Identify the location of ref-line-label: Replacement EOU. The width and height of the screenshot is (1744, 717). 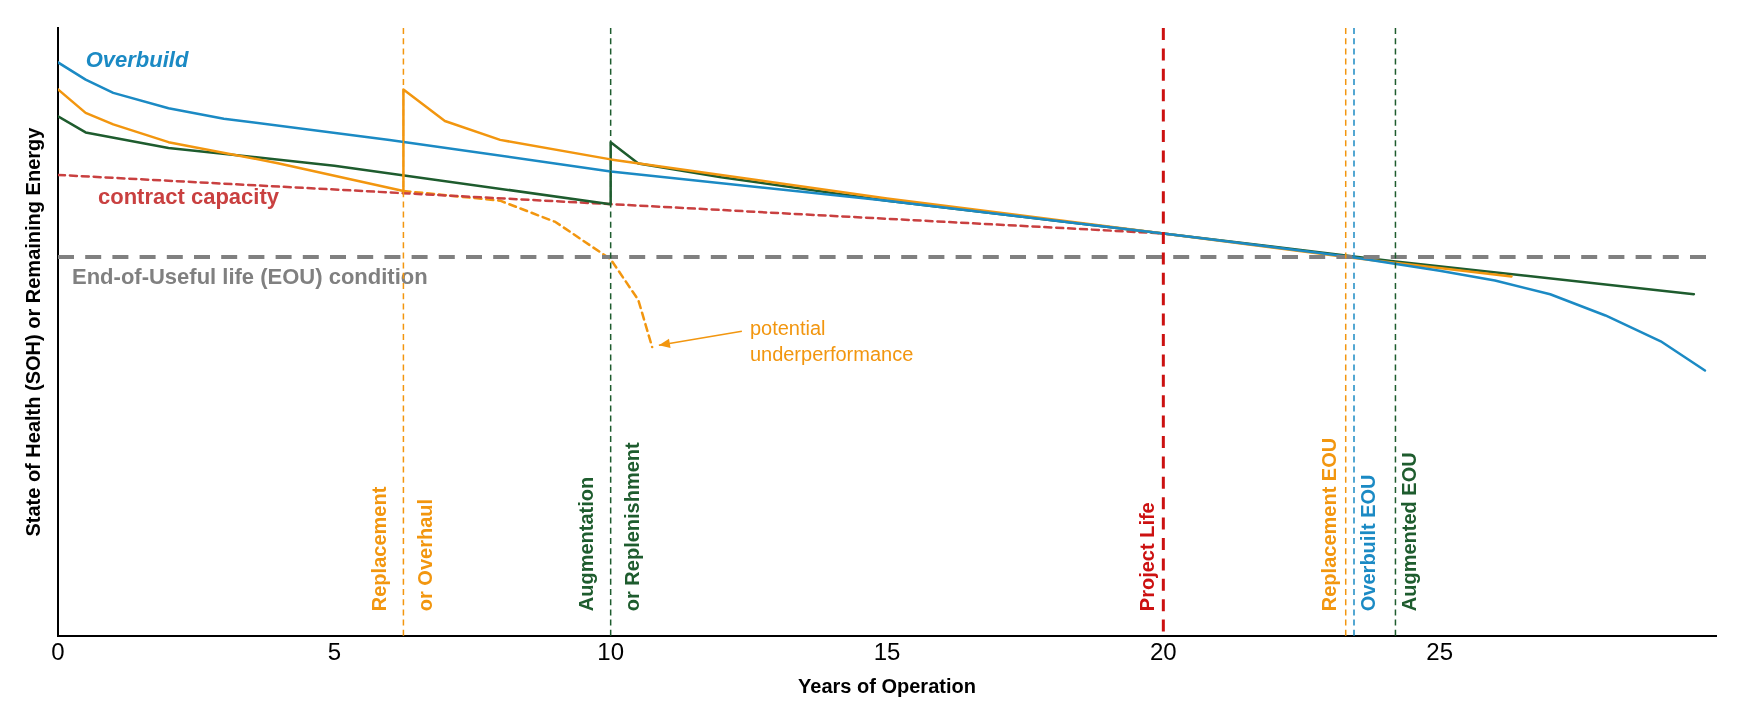
(1329, 524).